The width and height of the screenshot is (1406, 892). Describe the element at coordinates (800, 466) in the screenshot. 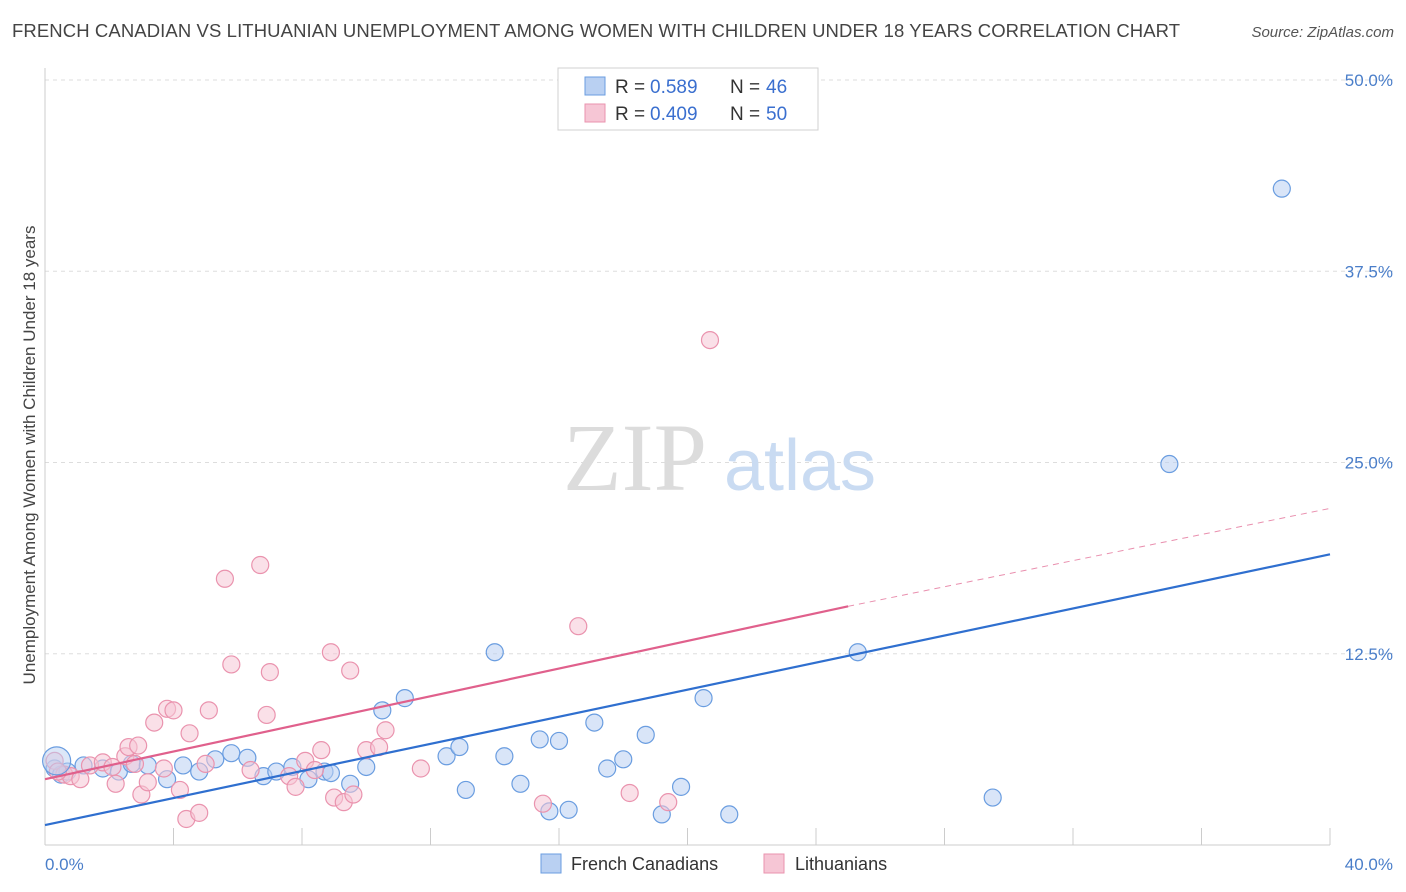

I see `watermark-atlas: atlas` at that location.